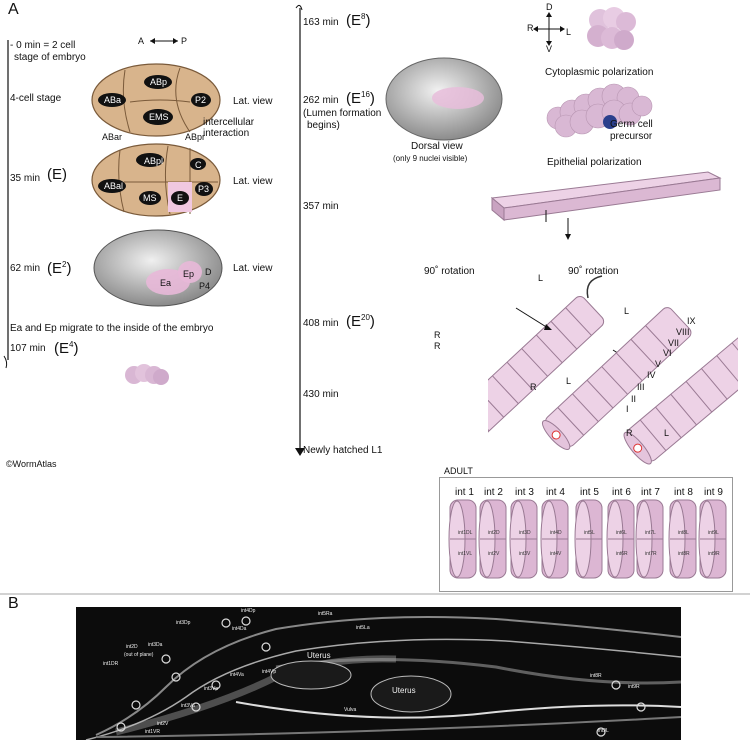 The image size is (750, 745). I want to click on compass-v: V, so click(549, 49).